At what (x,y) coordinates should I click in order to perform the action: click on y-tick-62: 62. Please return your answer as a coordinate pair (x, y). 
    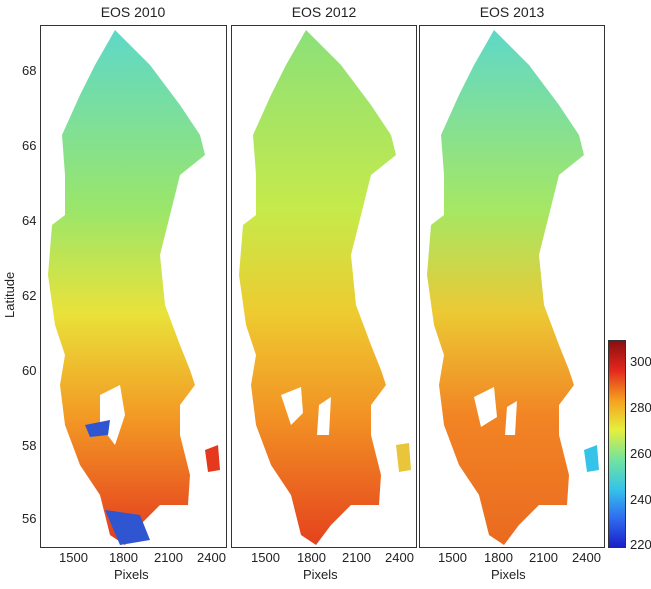
    Looking at the image, I should click on (29, 295).